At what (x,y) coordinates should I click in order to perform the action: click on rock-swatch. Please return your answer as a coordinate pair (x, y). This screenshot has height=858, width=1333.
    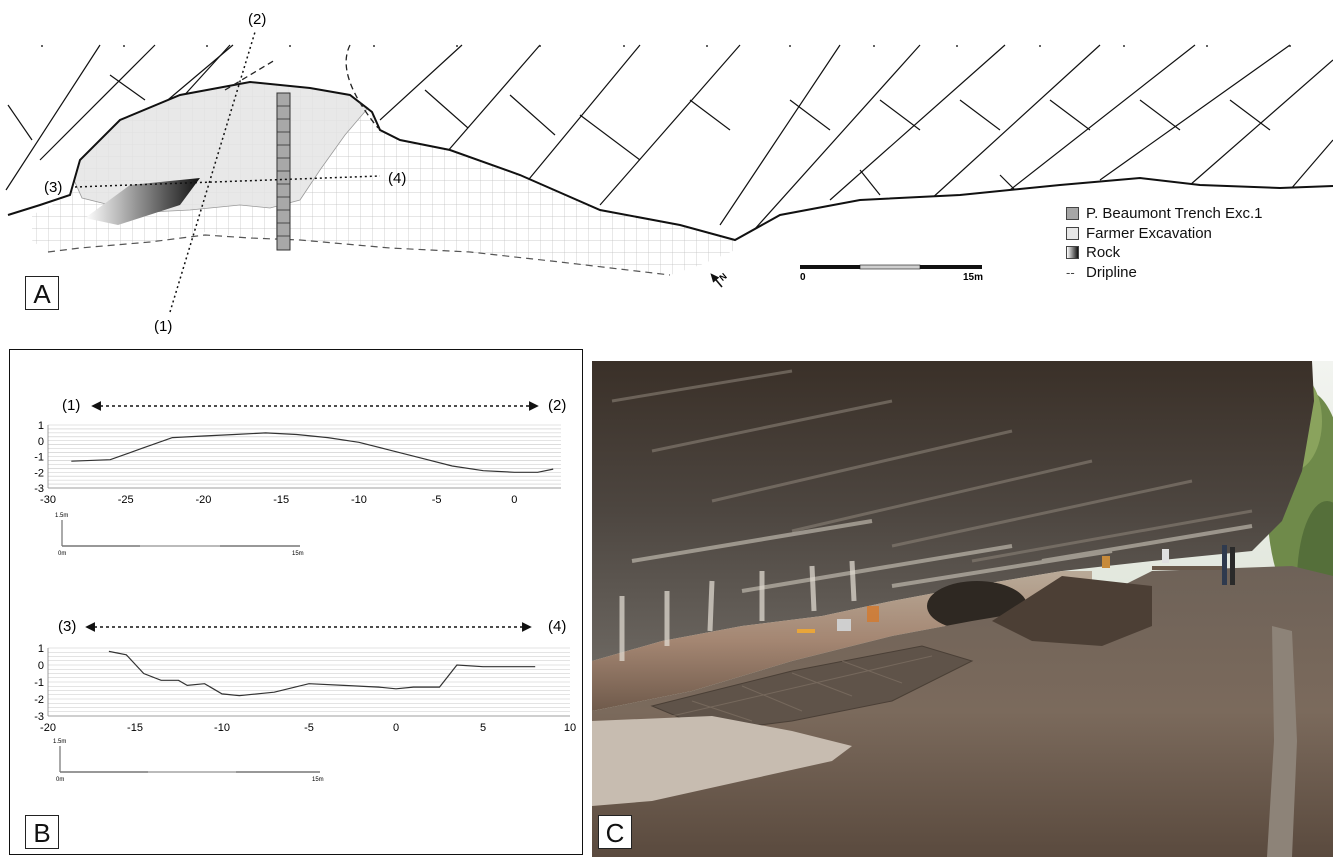
    Looking at the image, I should click on (1072, 253).